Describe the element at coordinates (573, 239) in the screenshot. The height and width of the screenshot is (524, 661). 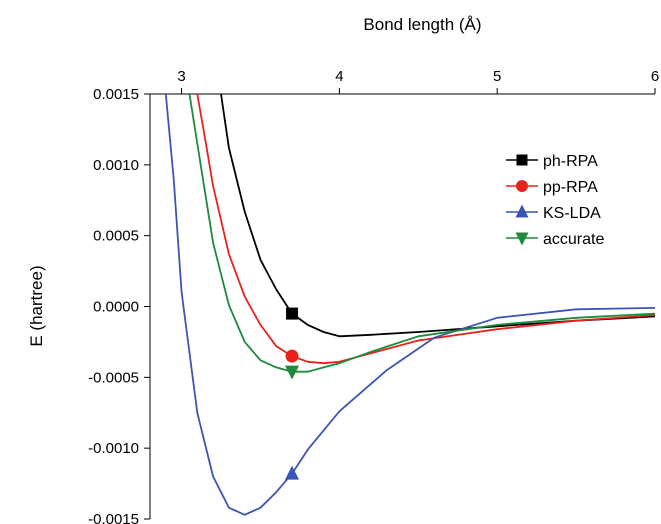
I see `legend-label-accurate: accurate` at that location.